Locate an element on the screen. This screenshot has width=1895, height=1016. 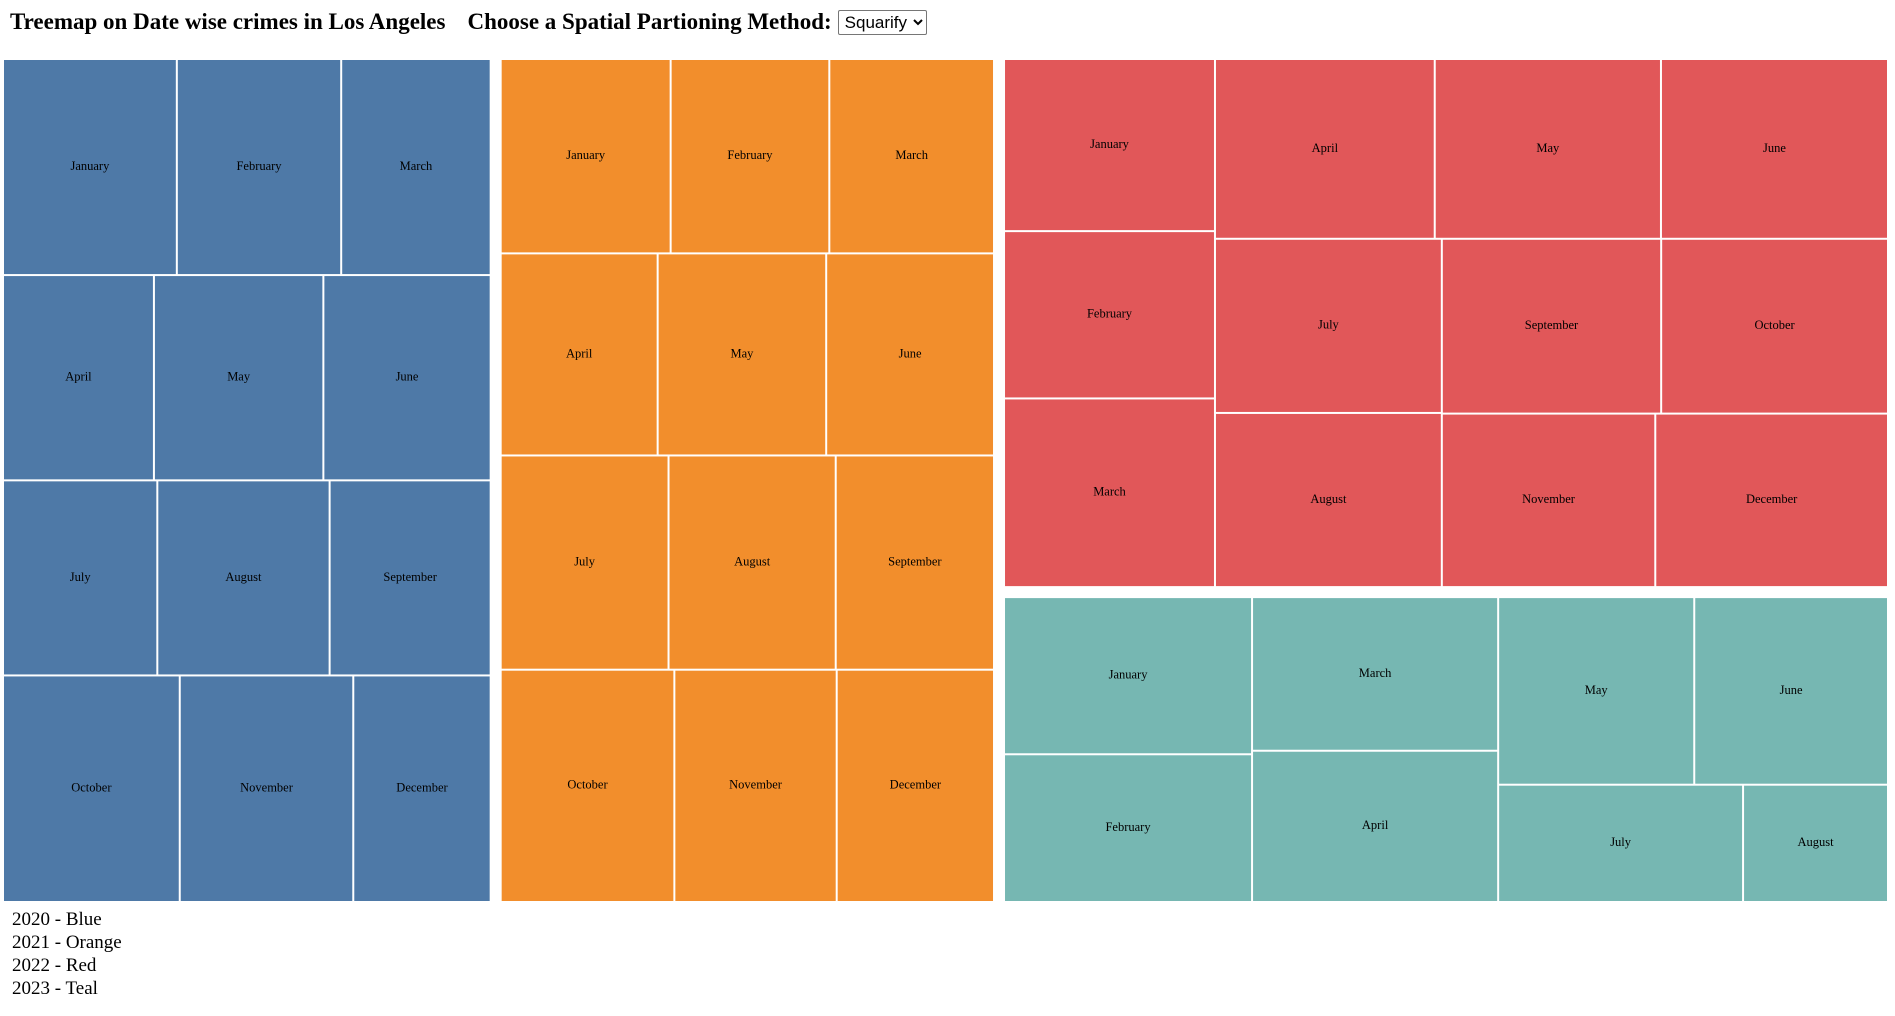
cell-2022-november is located at coordinates (1548, 500).